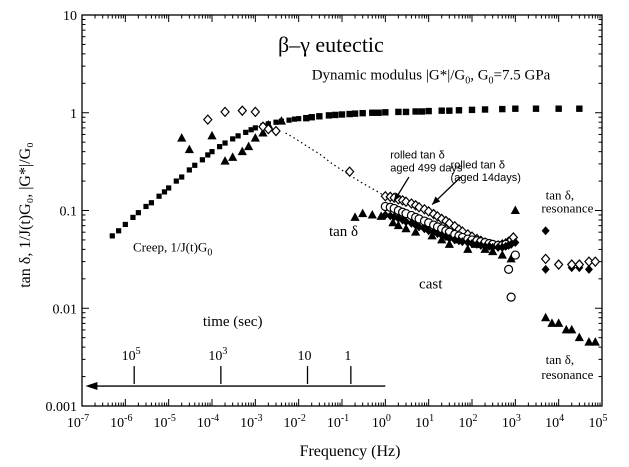 Image resolution: width=629 pixels, height=467 pixels. I want to click on chart-annotation: (aged 14days), so click(486, 178).